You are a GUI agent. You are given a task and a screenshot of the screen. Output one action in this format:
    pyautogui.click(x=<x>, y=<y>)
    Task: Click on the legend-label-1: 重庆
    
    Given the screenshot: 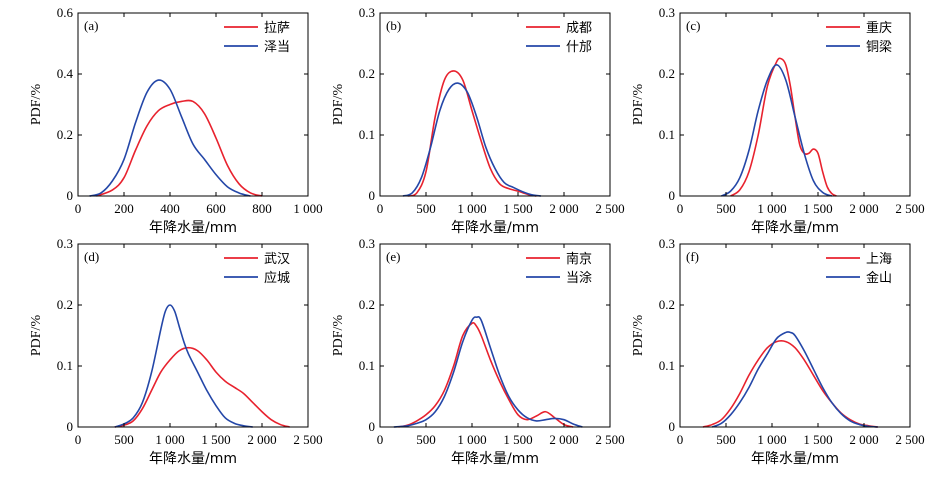 What is the action you would take?
    pyautogui.click(x=879, y=28)
    